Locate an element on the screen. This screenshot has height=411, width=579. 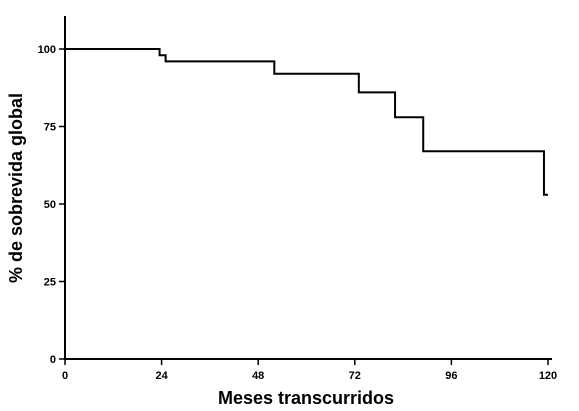
x-axis-label: Meses transcurridos is located at coordinates (306, 398).